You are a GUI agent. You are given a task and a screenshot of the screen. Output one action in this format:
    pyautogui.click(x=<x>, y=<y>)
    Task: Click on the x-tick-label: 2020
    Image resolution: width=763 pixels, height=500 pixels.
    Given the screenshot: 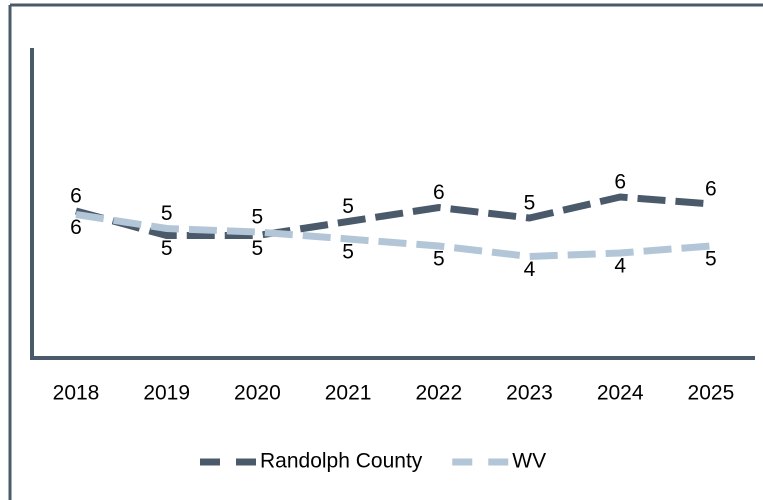 What is the action you would take?
    pyautogui.click(x=257, y=393)
    